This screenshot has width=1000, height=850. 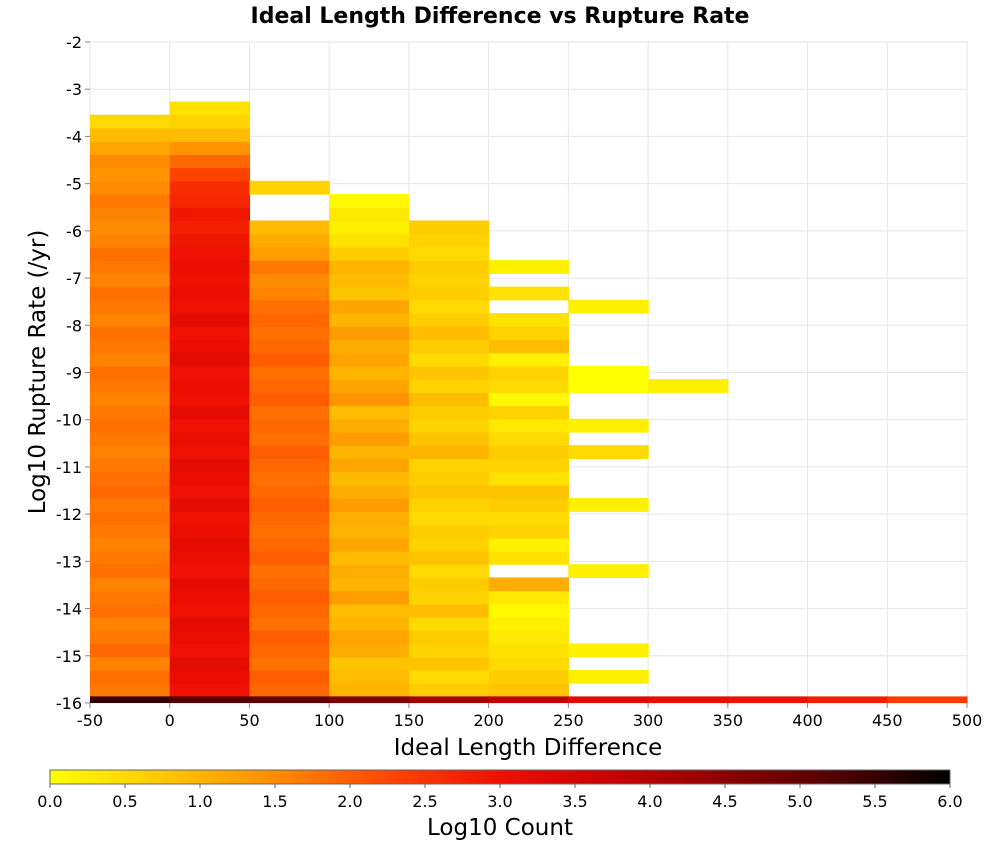 I want to click on colorbar-tick-label: 2.5, so click(x=424, y=801).